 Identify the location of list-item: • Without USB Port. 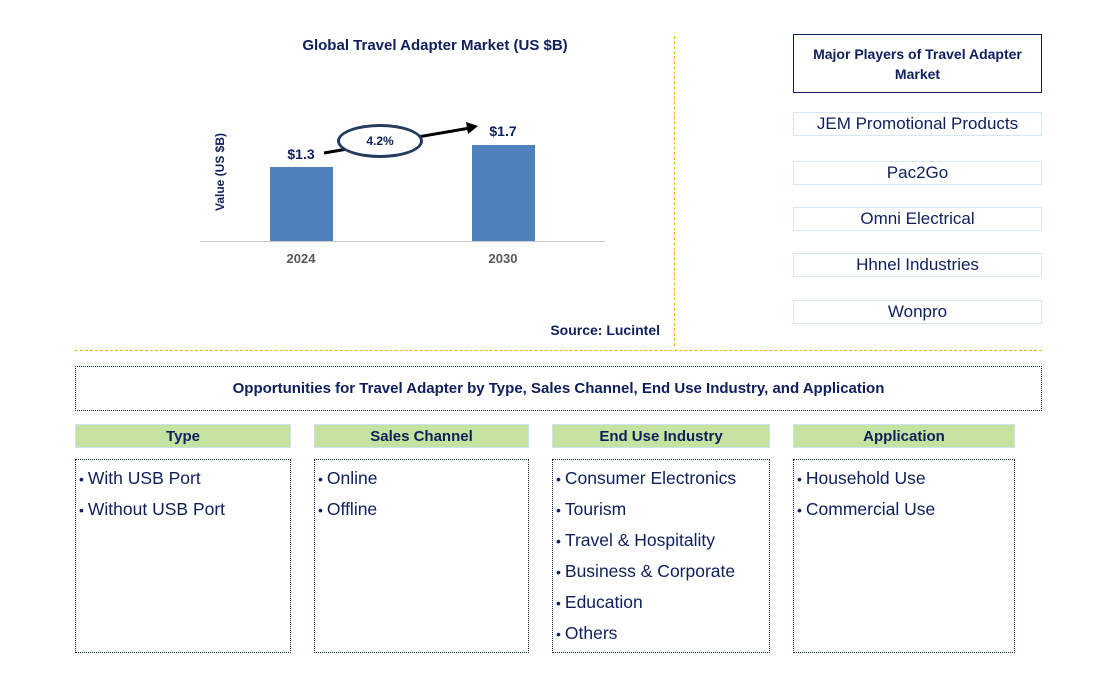
(184, 509).